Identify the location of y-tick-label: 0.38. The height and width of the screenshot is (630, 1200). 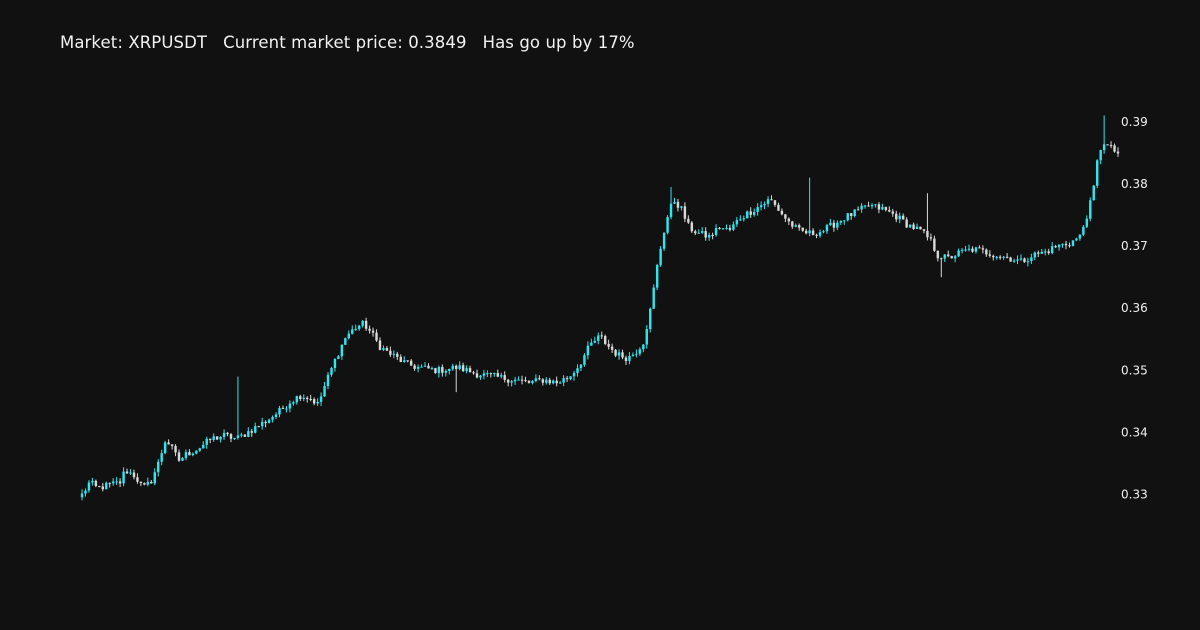
(1134, 184).